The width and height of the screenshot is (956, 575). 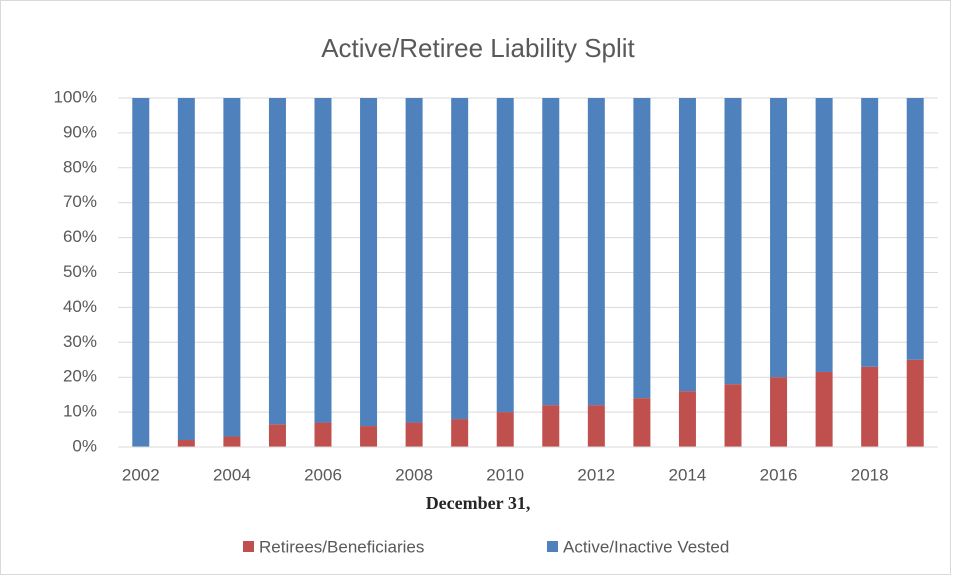 I want to click on x-tick-label: 2014, so click(x=688, y=474).